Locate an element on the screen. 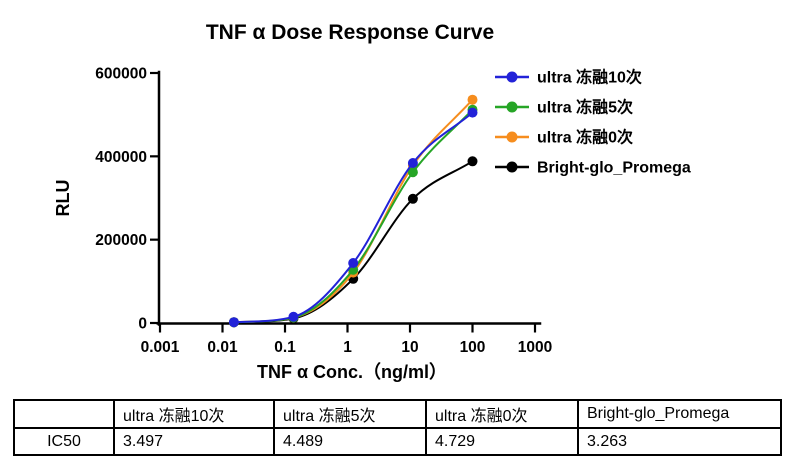  x-axis-ticks: 0.001 0.01 0.1 1 10 100 1000 is located at coordinates (346, 340).